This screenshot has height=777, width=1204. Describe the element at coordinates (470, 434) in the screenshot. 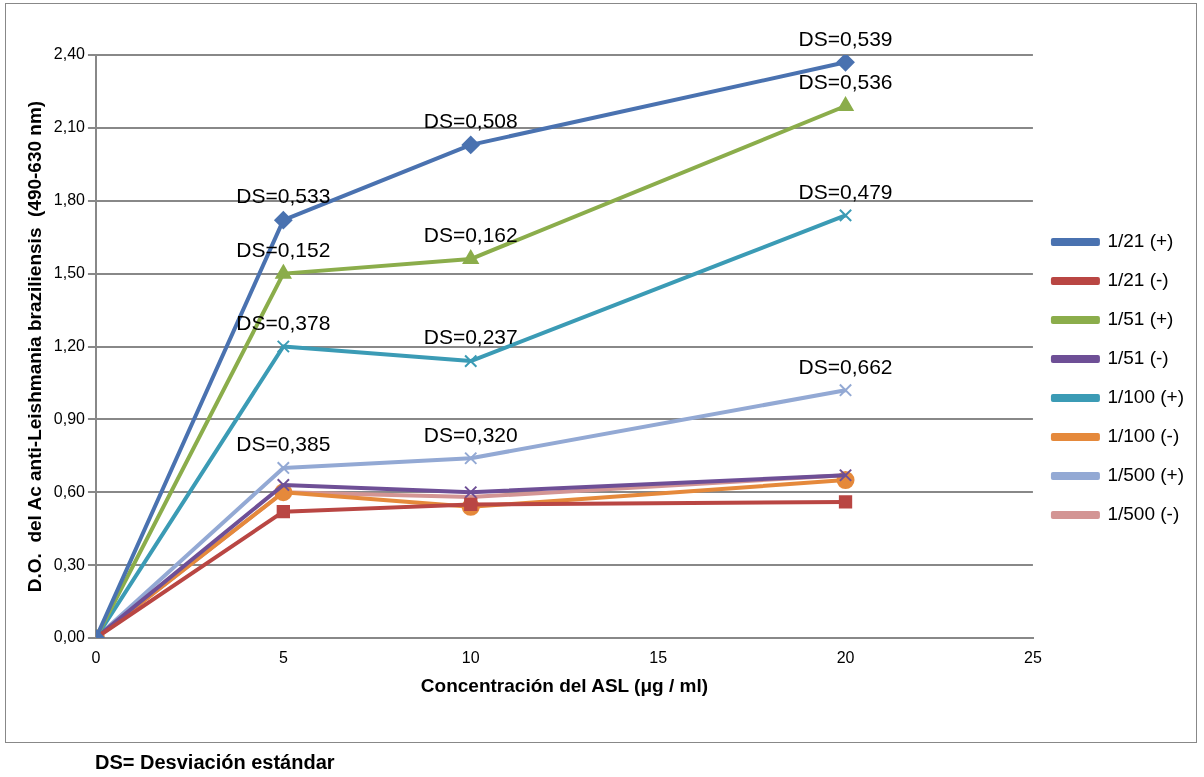

I see `annotation: DS=0,320` at that location.